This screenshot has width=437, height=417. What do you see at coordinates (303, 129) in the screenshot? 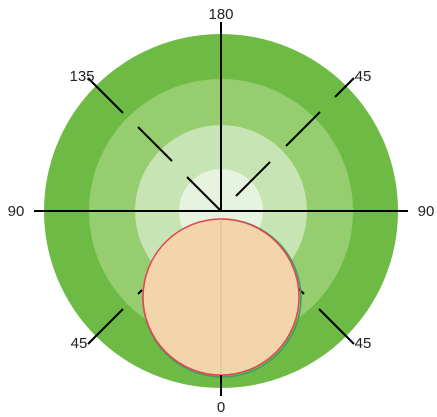
I see `diagonal-upper-right-middle` at bounding box center [303, 129].